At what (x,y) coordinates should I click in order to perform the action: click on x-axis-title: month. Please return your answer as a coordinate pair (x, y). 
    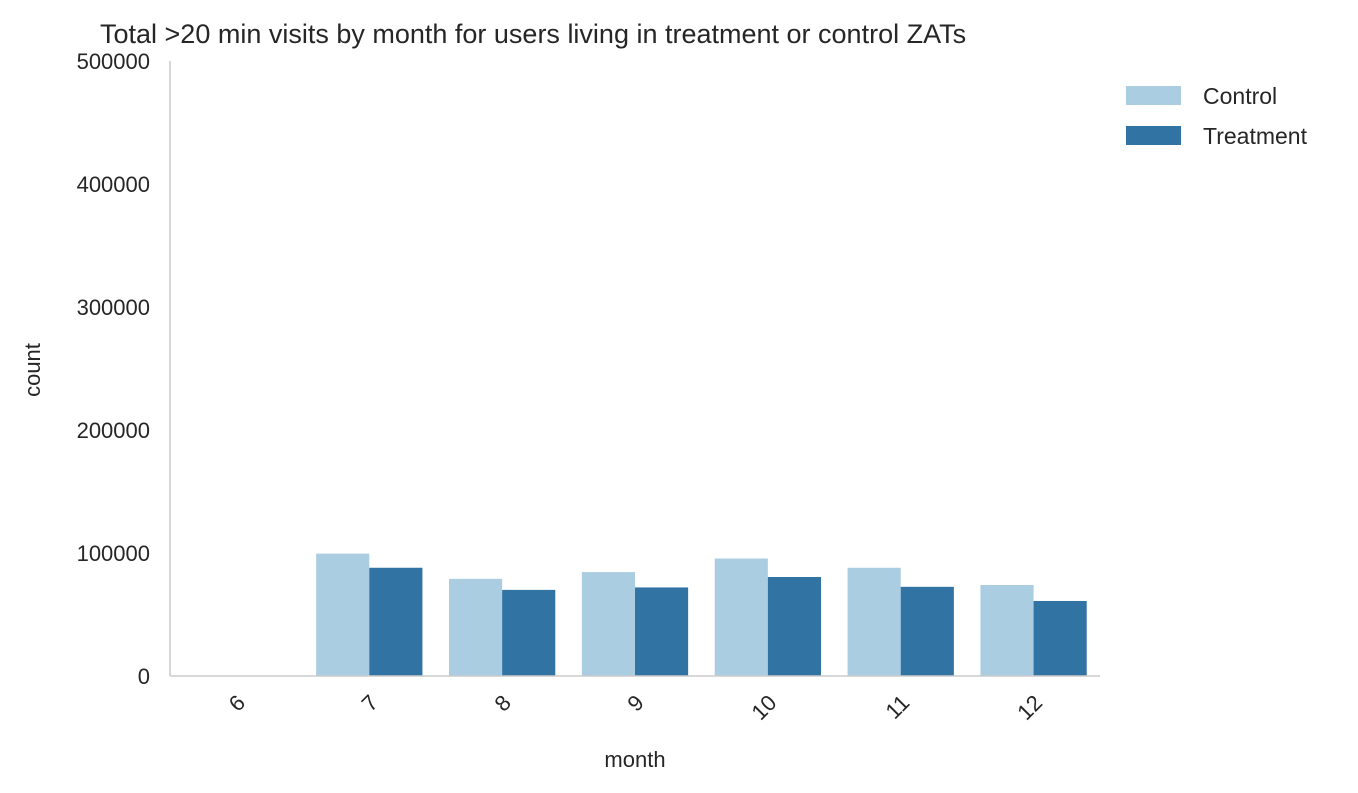
    Looking at the image, I should click on (634, 759).